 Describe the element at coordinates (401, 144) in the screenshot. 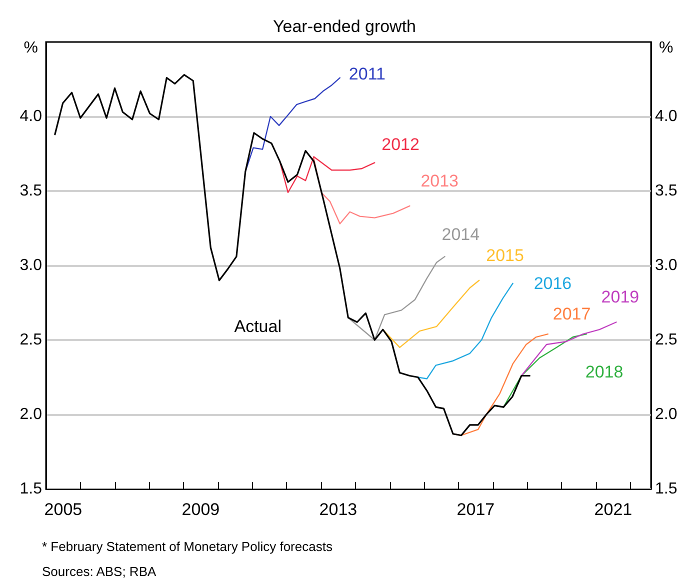

I see `series-label: 2012` at that location.